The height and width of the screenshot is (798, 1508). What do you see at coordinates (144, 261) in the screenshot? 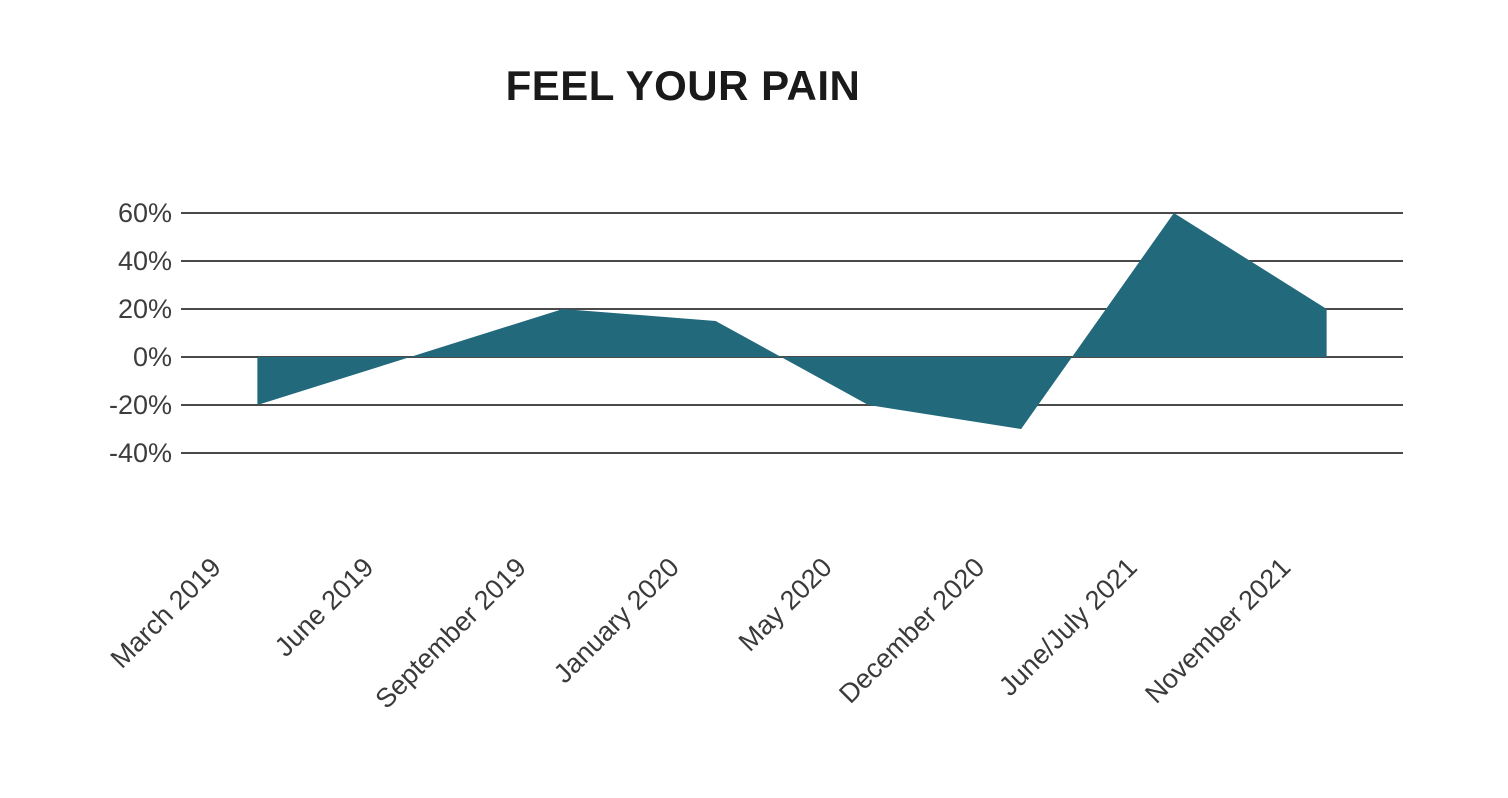
I see `y-tick-label: 40%` at bounding box center [144, 261].